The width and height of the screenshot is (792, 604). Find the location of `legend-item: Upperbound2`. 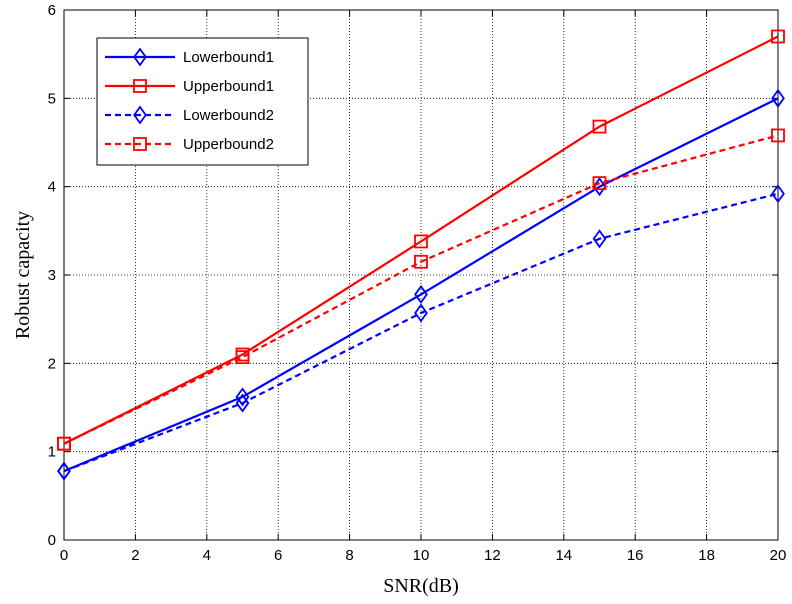

legend-item: Upperbound2 is located at coordinates (189, 144).